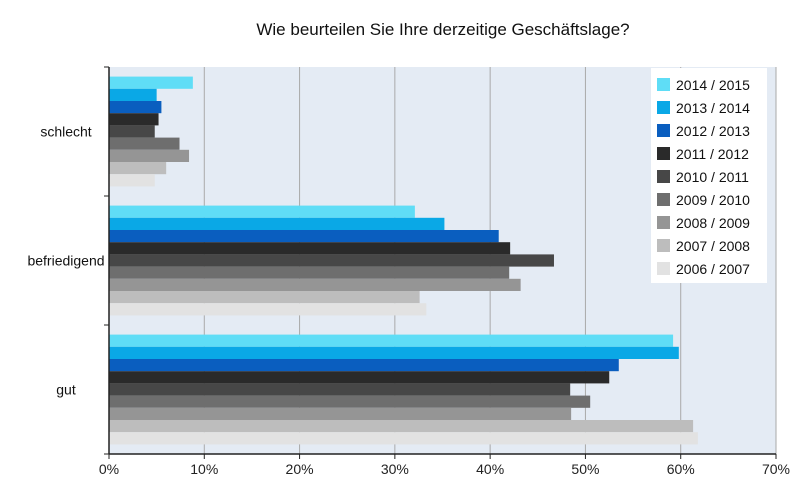 This screenshot has width=800, height=502. Describe the element at coordinates (681, 469) in the screenshot. I see `x-tick-label: 60%` at that location.